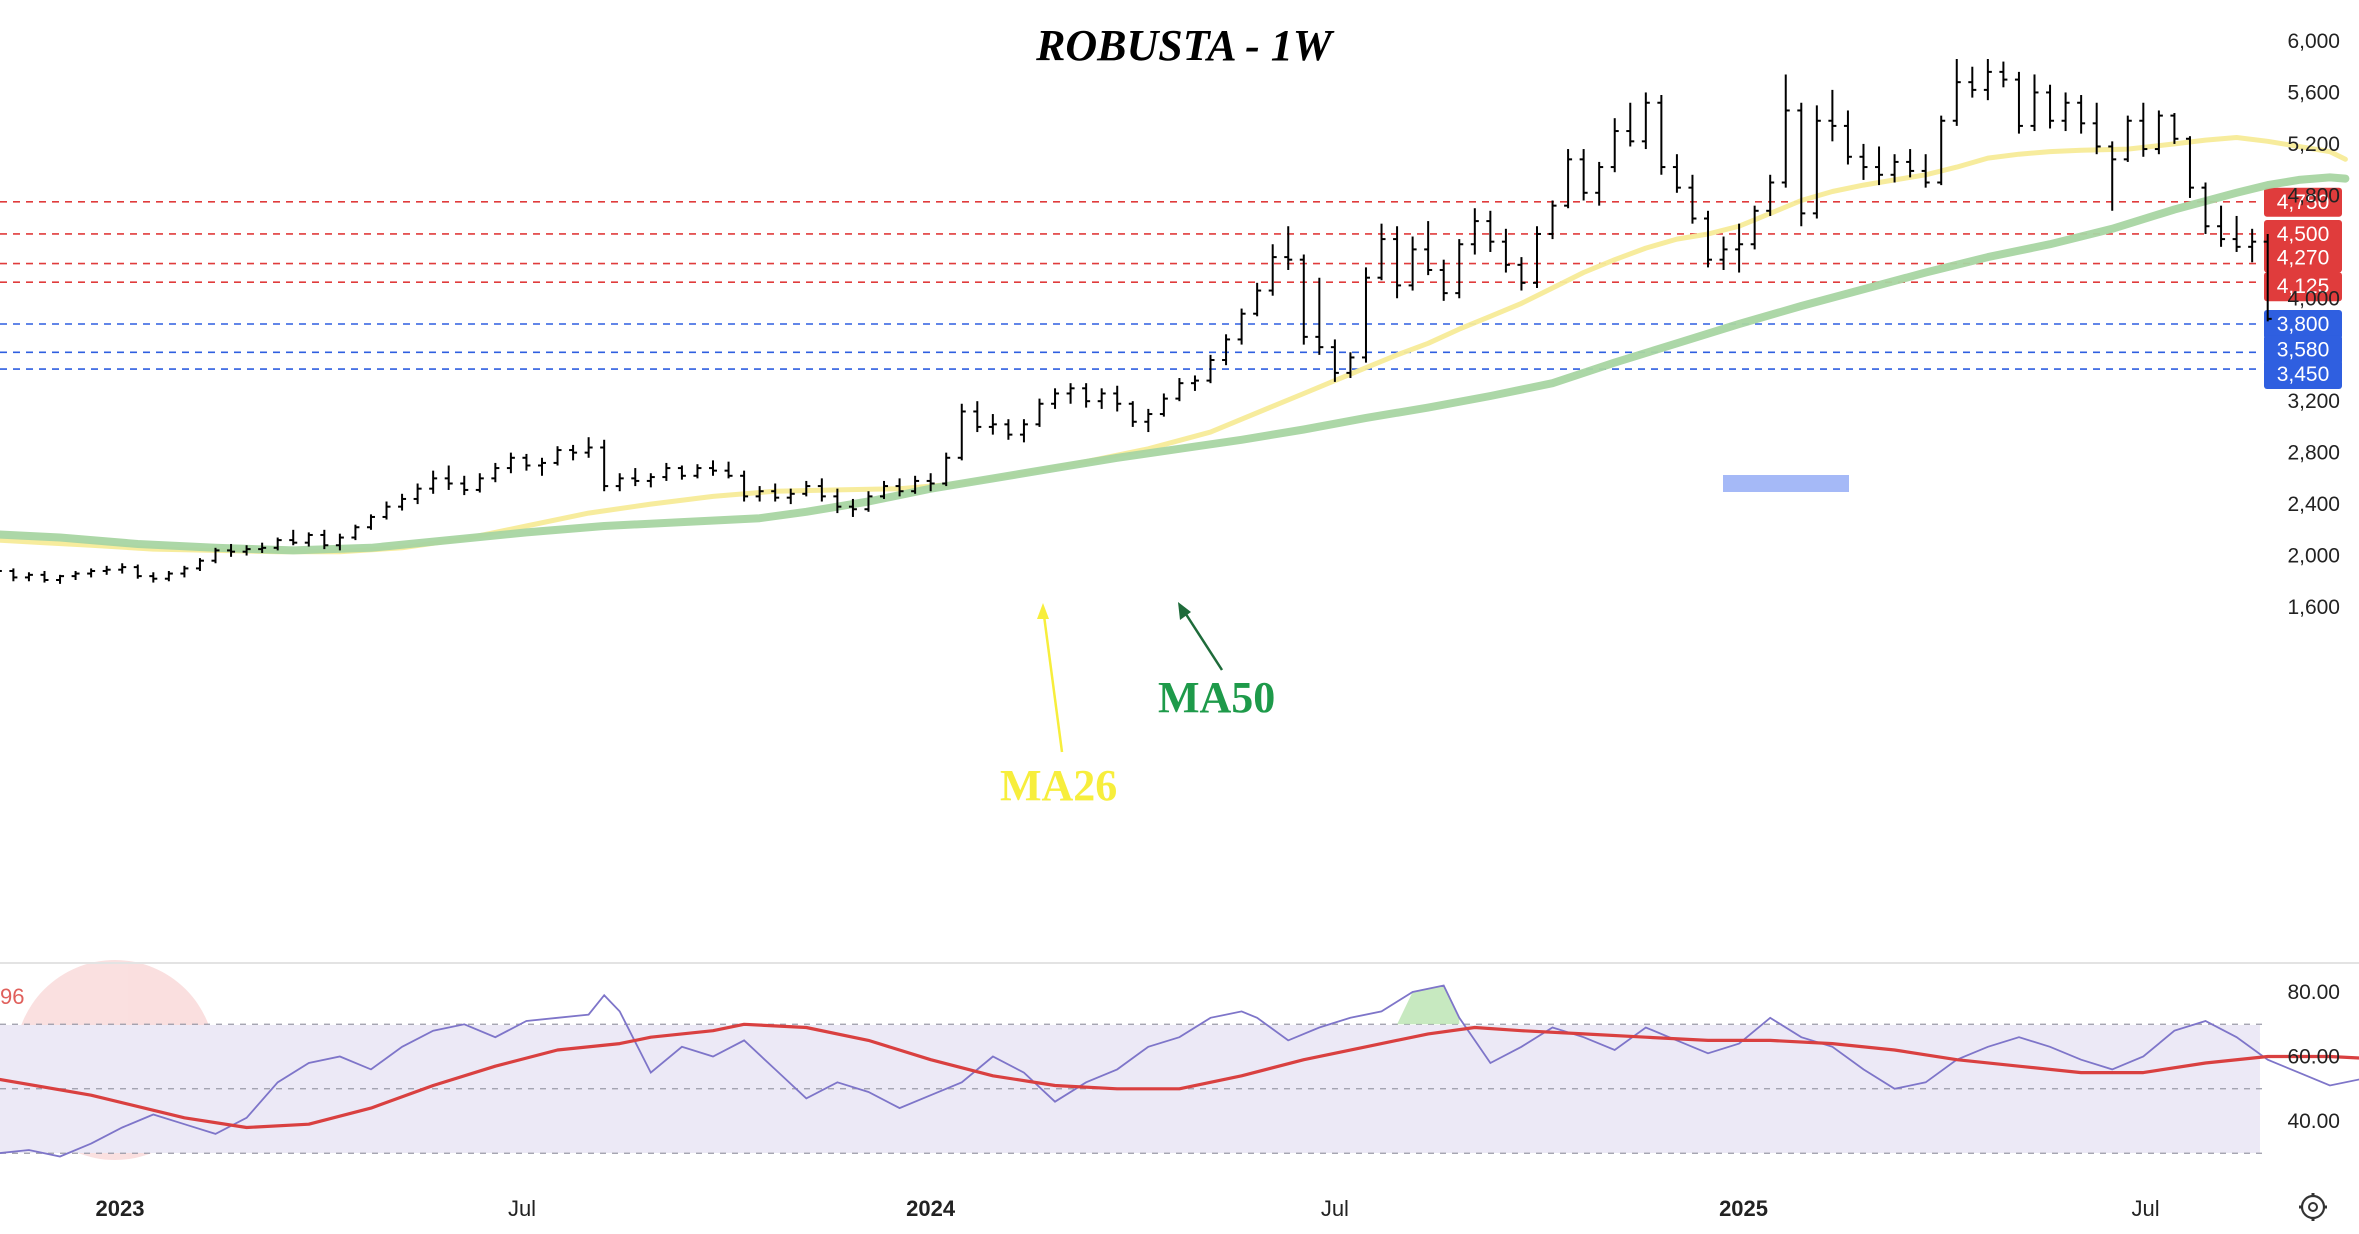  I want to click on rsi-axis: 80.00 60.00 40.00, so click(2313, 1057).